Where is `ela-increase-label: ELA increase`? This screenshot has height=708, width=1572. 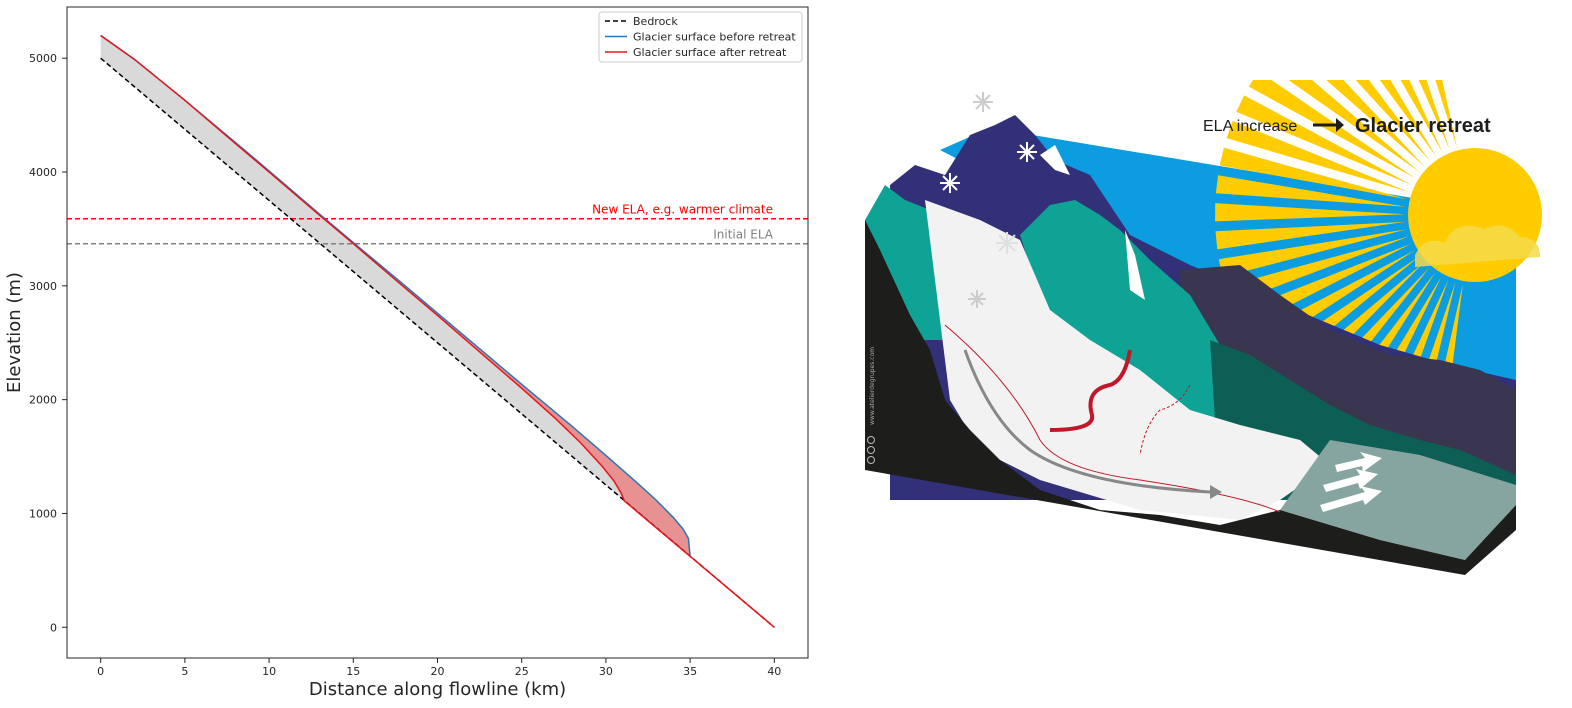 ela-increase-label: ELA increase is located at coordinates (1250, 126).